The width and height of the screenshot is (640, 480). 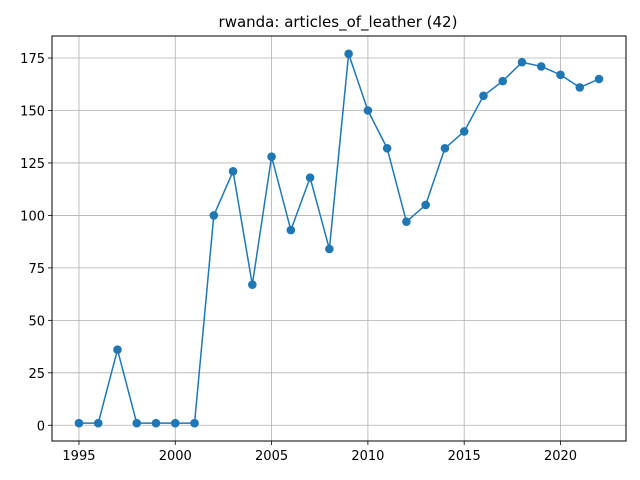 I want to click on y-tick-label: 100, so click(x=32, y=216).